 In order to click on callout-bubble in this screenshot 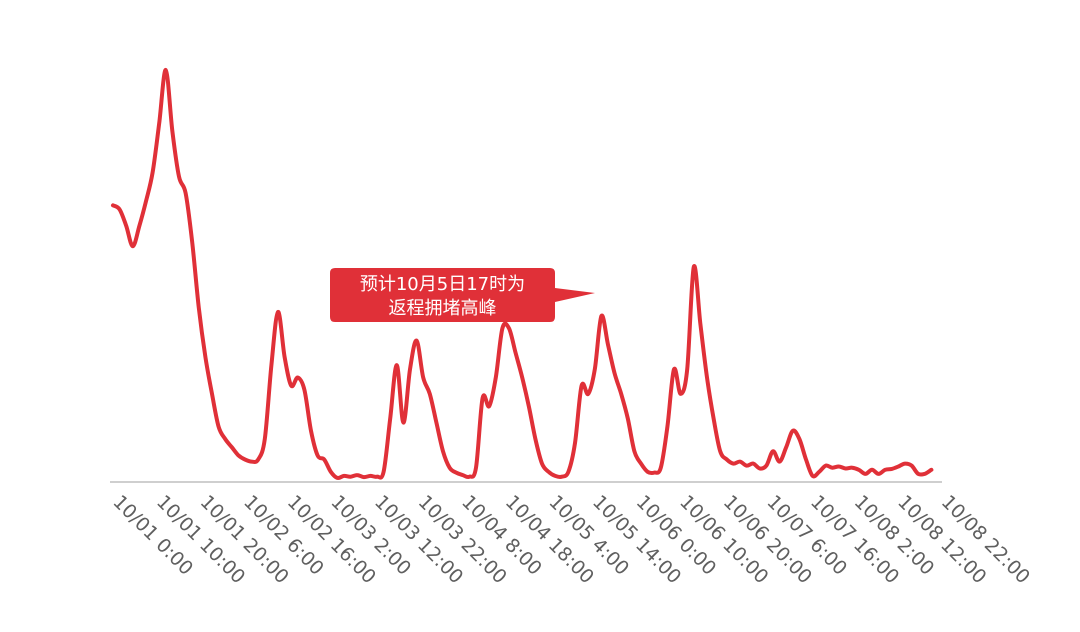, I will do `click(462, 295)`.